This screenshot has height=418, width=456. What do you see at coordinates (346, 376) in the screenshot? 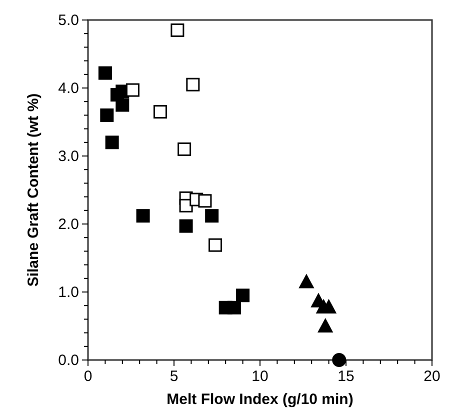
I see `x-tick-label: 15` at bounding box center [346, 376].